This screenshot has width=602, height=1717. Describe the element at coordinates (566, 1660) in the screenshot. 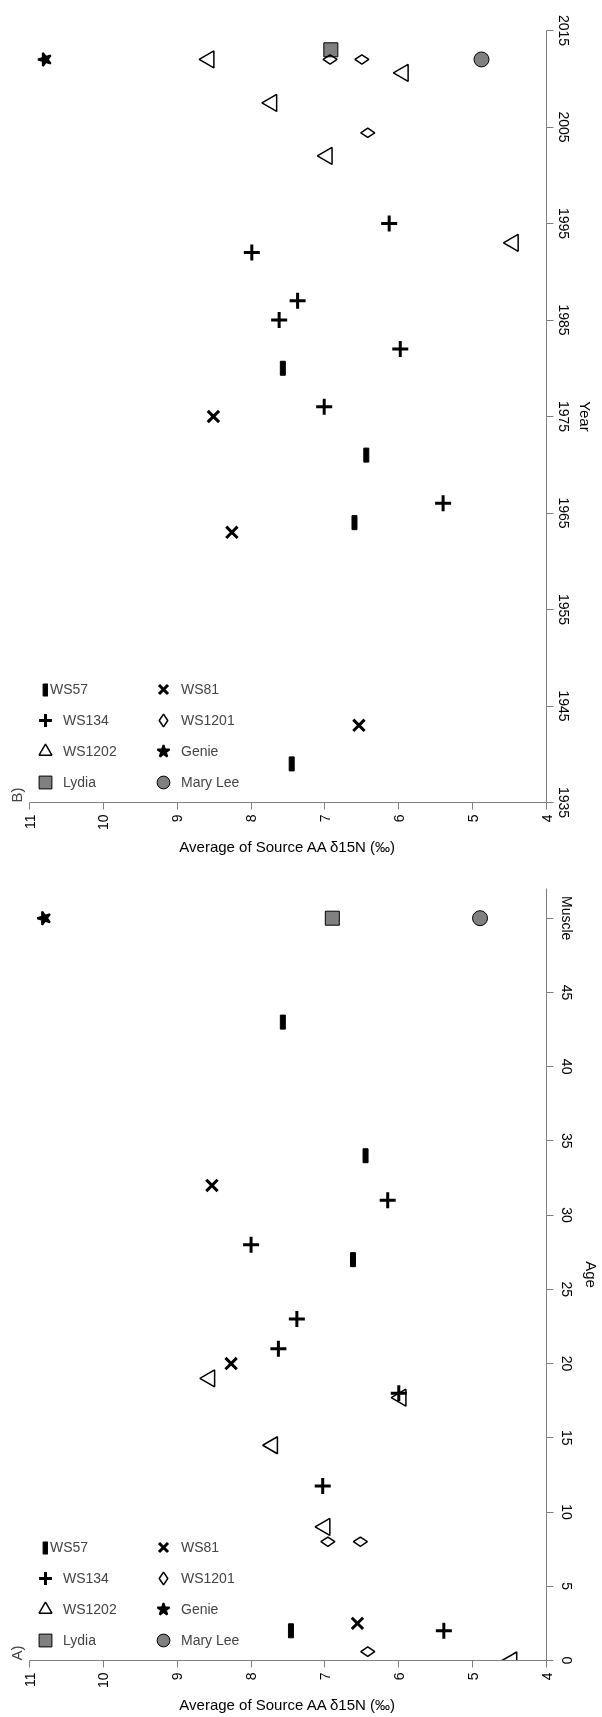

I see `y-tick-label: 0` at that location.